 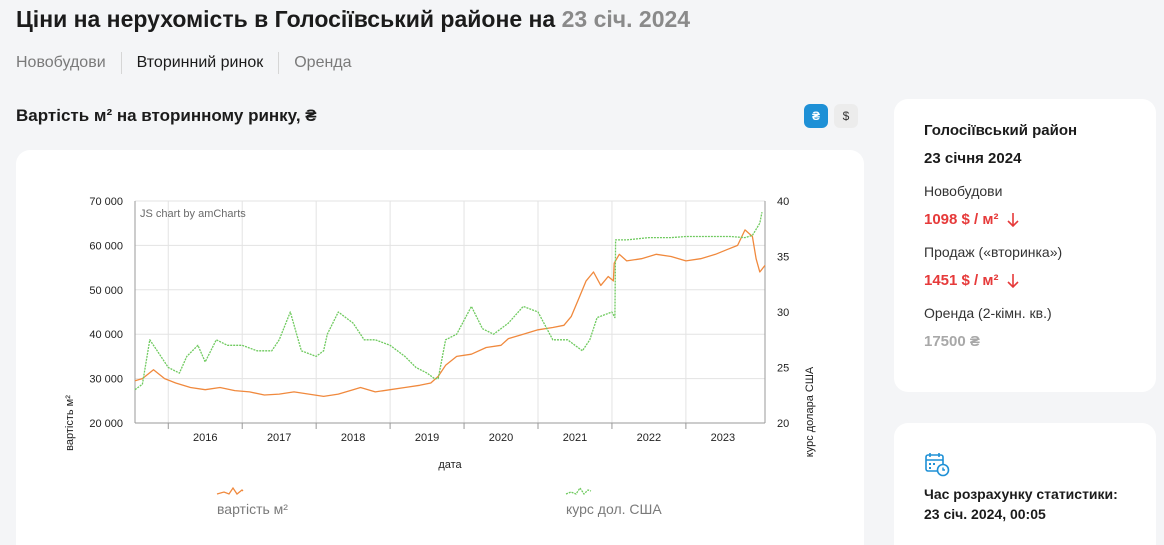 What do you see at coordinates (952, 341) in the screenshot?
I see `rent-value: 17500 ₴` at bounding box center [952, 341].